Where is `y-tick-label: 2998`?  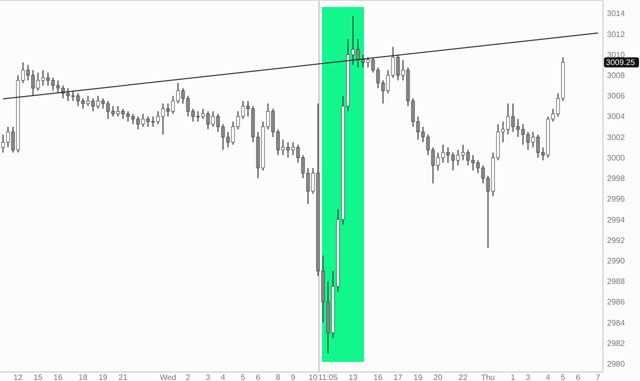
y-tick-label: 2998 is located at coordinates (616, 179).